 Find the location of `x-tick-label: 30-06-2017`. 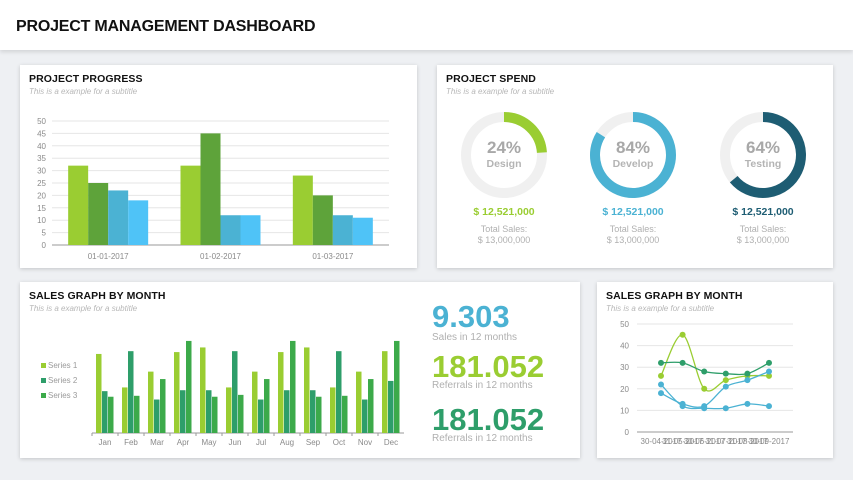

x-tick-label: 30-06-2017 is located at coordinates (704, 441).